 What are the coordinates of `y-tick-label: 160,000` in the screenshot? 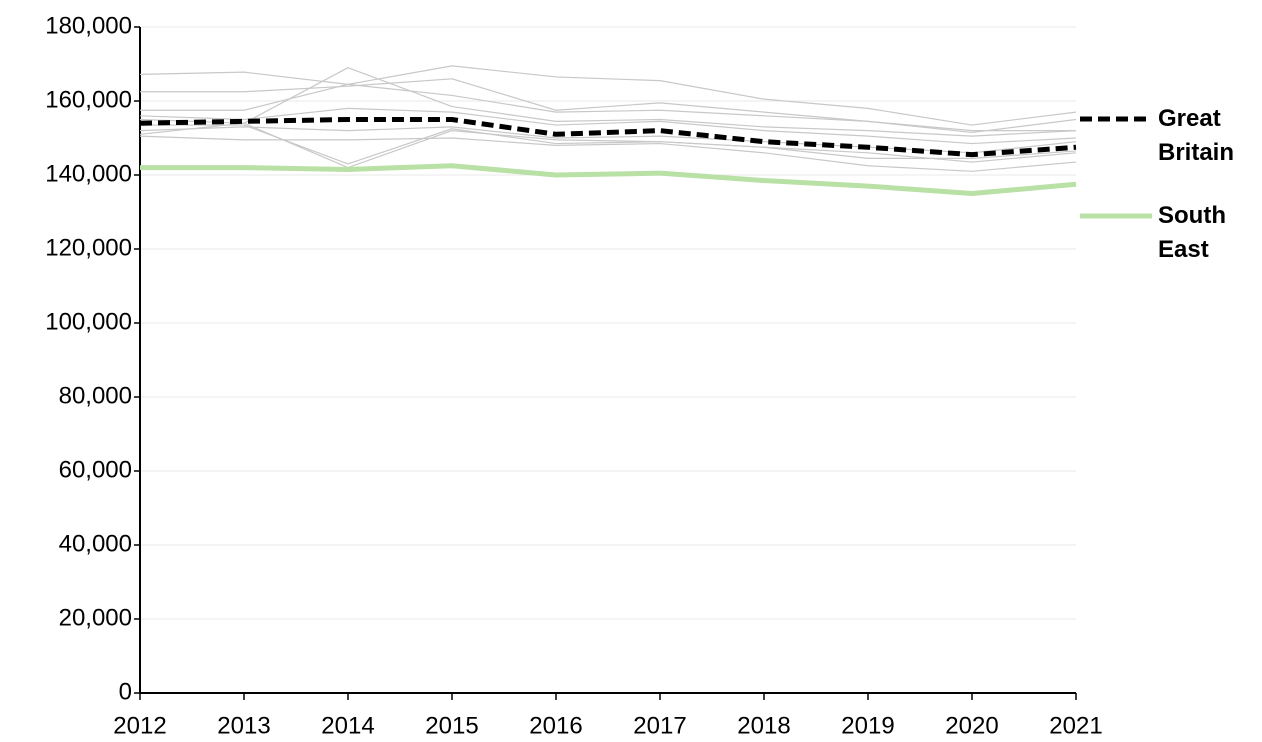 It's located at (88, 99).